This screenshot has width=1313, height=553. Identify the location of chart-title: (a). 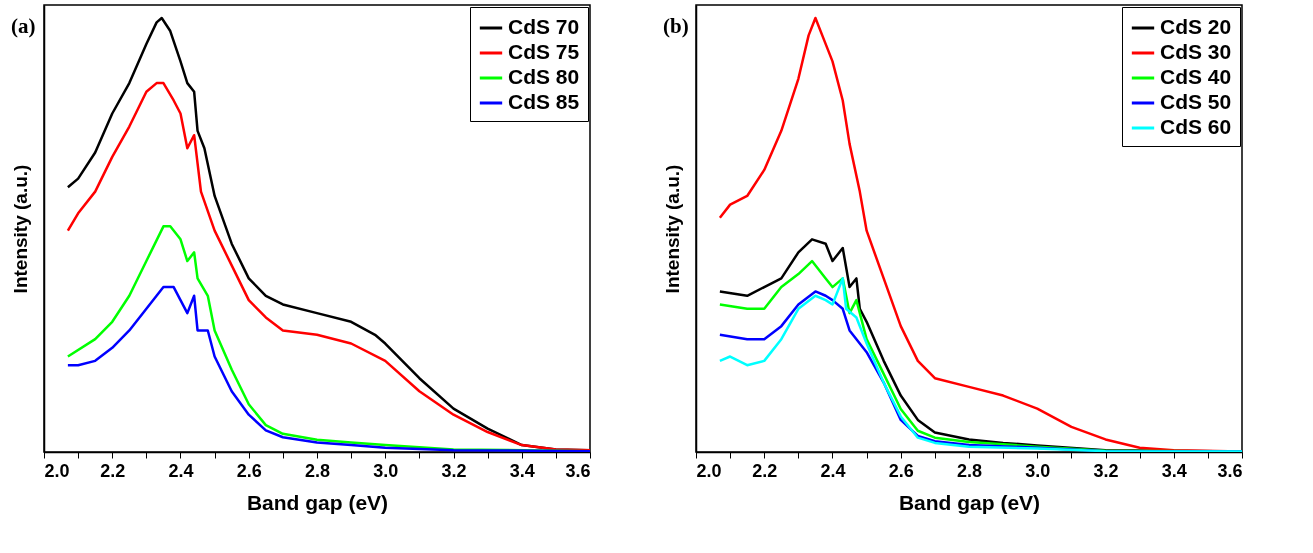
(23, 26).